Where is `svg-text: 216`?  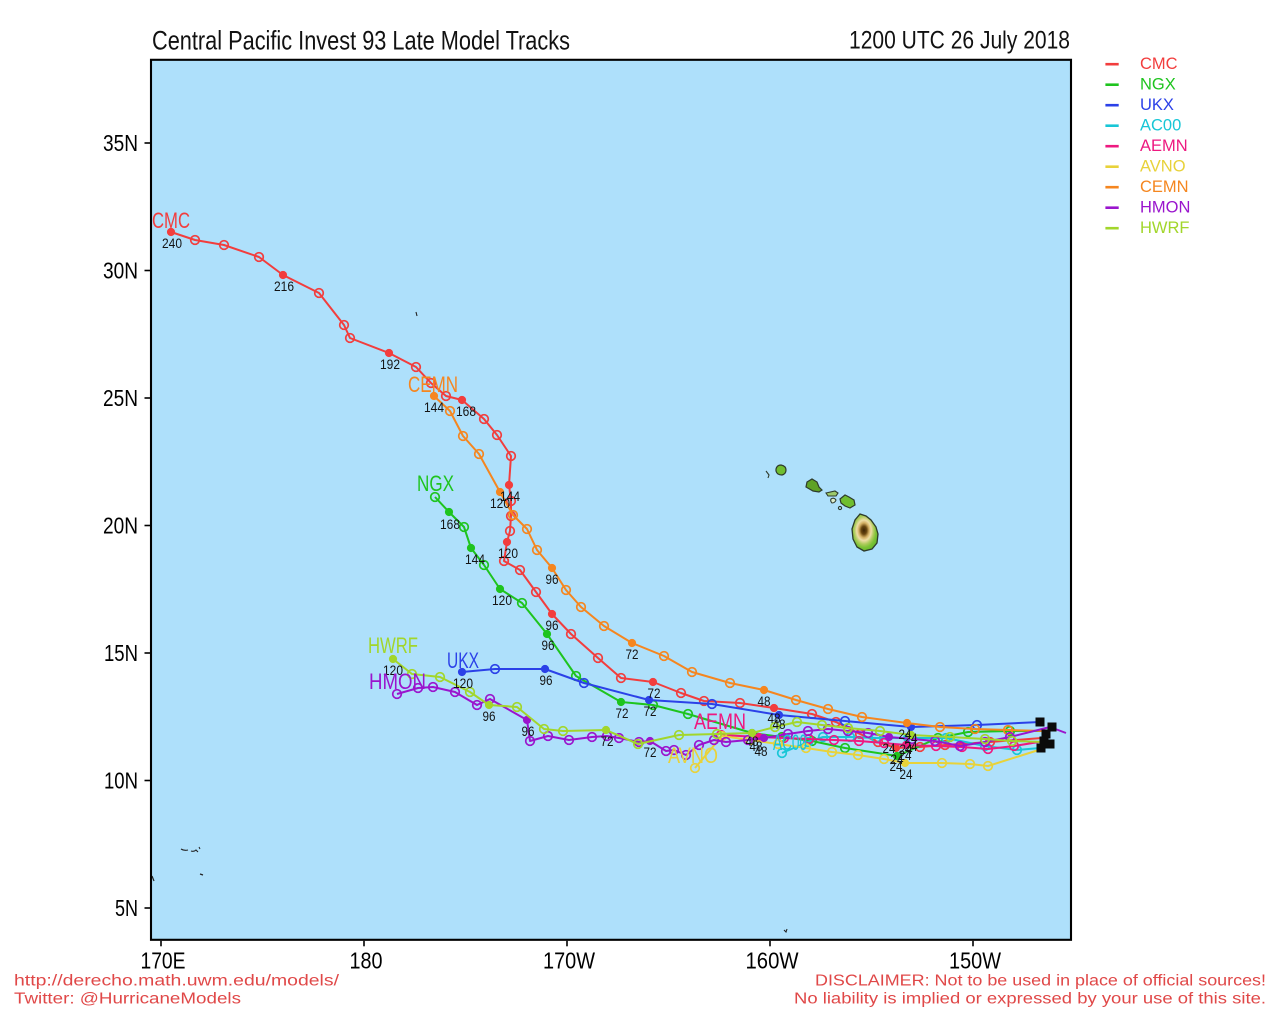 svg-text: 216 is located at coordinates (284, 286).